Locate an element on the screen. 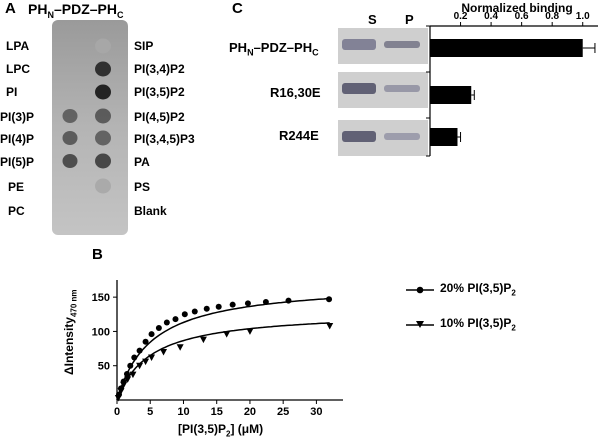  lipid-label-lpa: LPA is located at coordinates (18, 46).